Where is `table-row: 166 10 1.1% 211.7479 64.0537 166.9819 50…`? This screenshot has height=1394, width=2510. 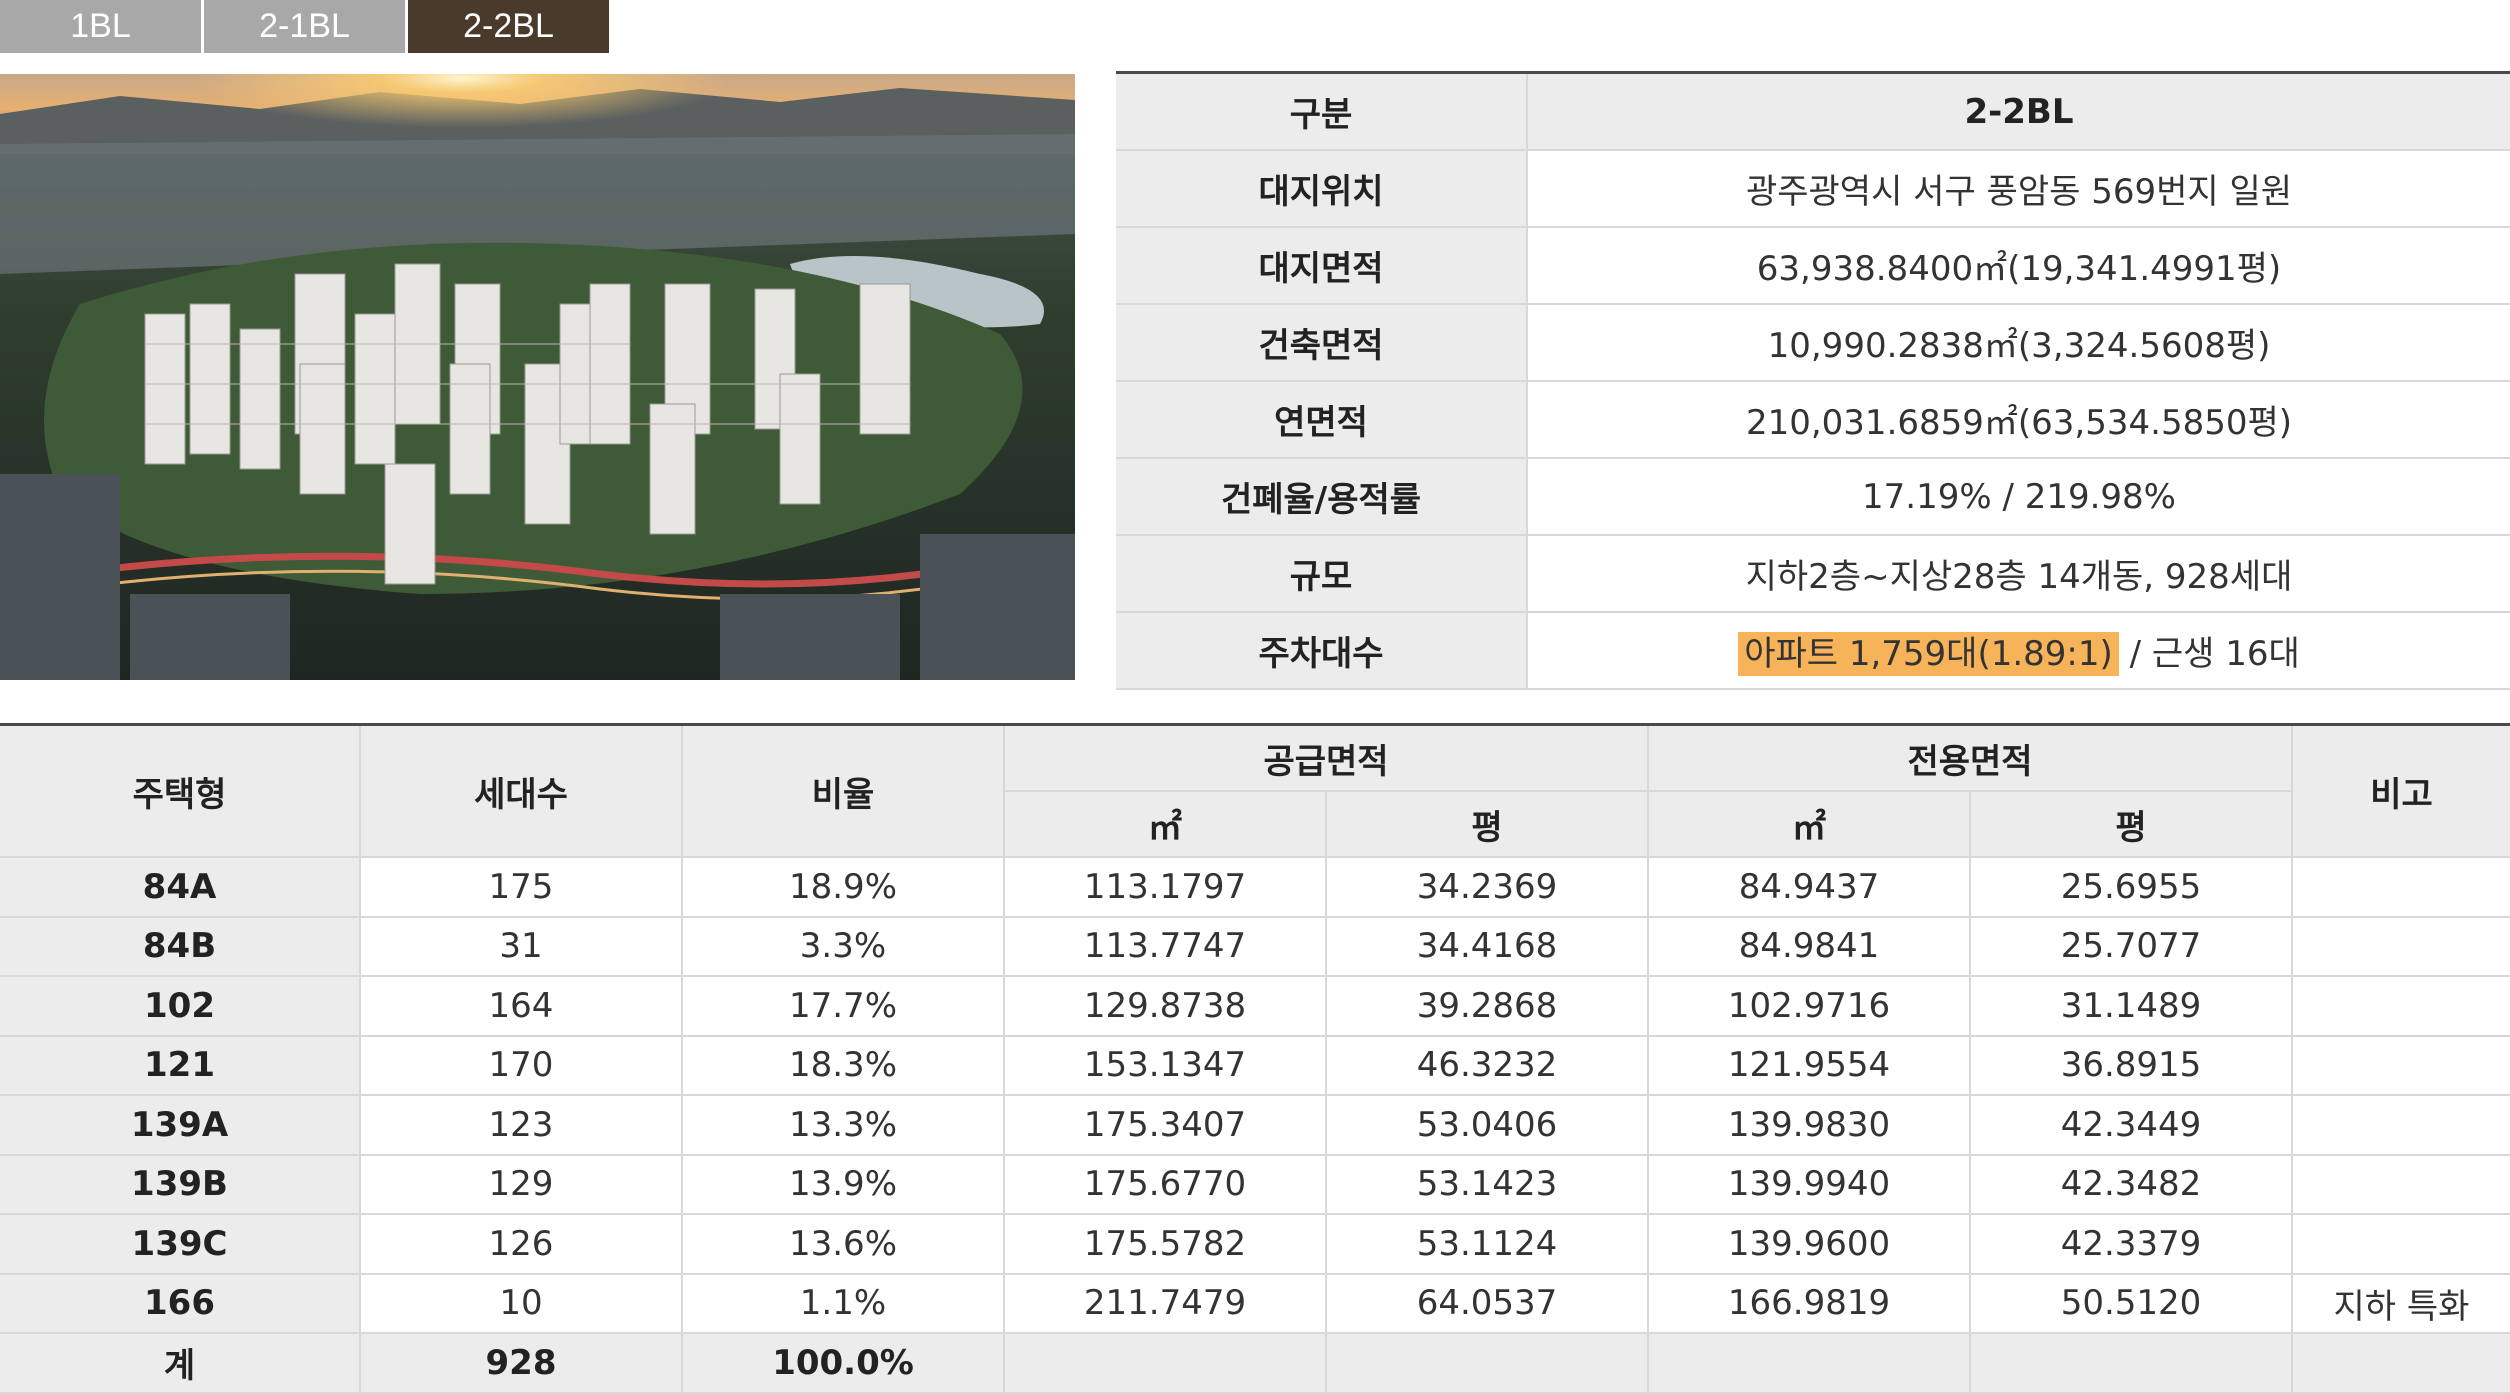 table-row: 166 10 1.1% 211.7479 64.0537 166.9819 50… is located at coordinates (1255, 1303).